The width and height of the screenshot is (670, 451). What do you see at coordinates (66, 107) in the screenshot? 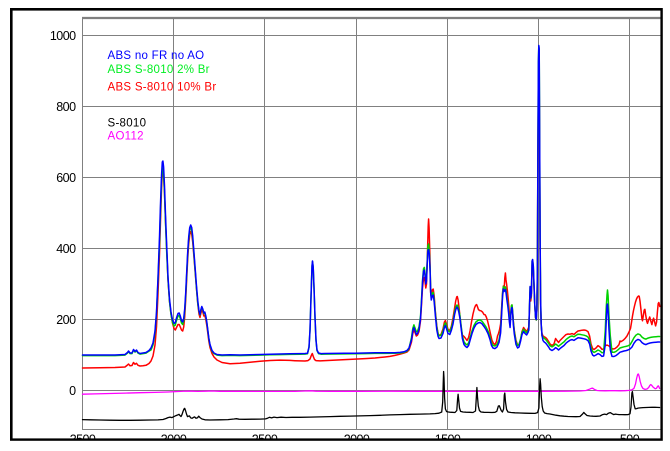
I see `svg-text: 800` at bounding box center [66, 107].